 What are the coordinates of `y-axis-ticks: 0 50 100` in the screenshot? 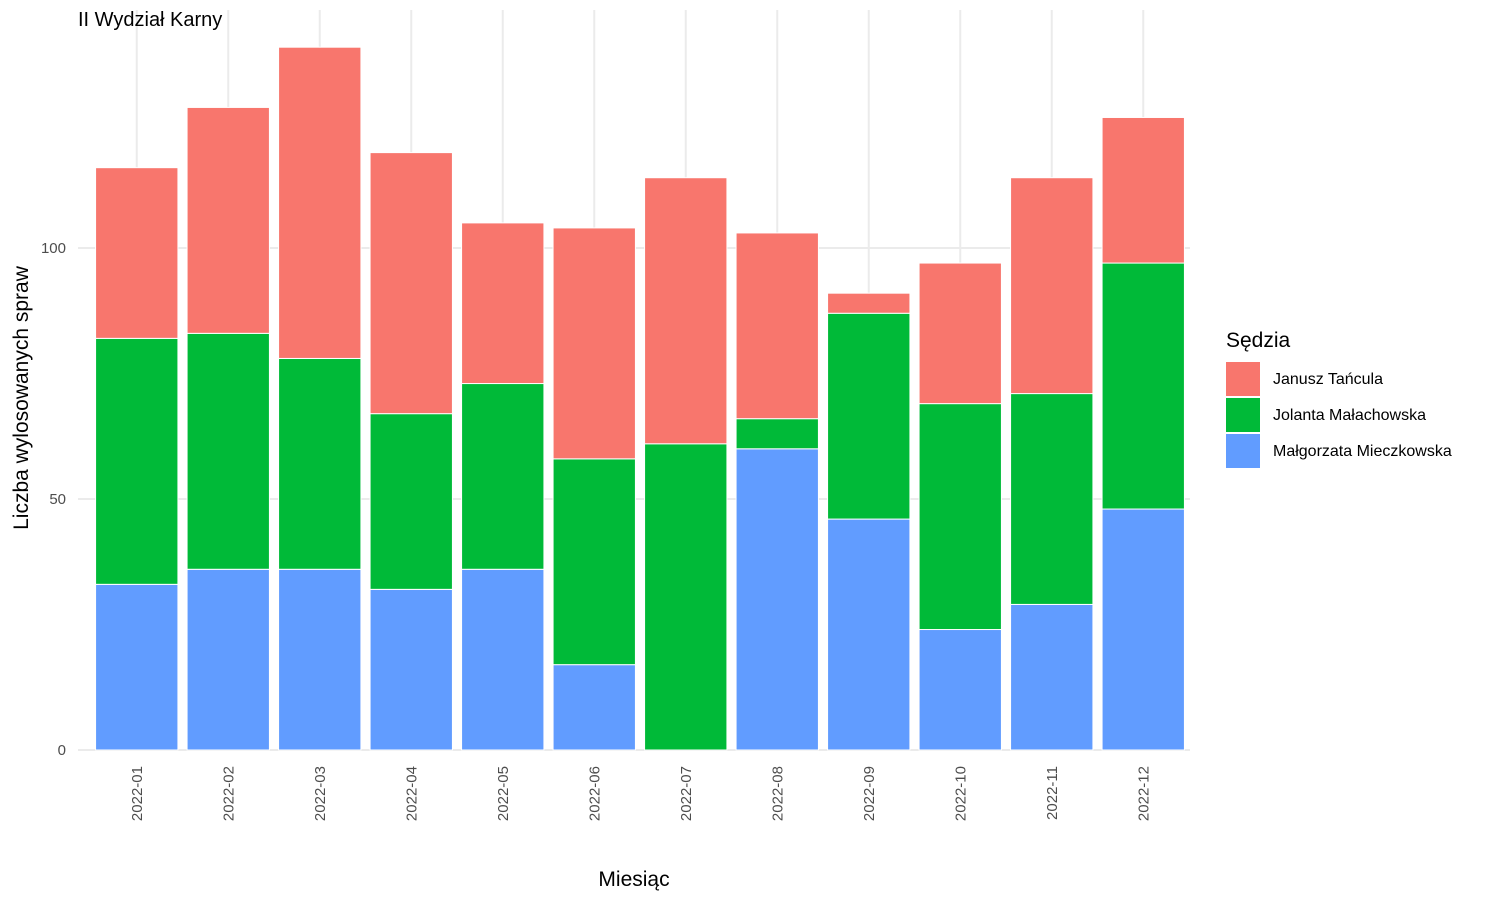 It's located at (53, 499).